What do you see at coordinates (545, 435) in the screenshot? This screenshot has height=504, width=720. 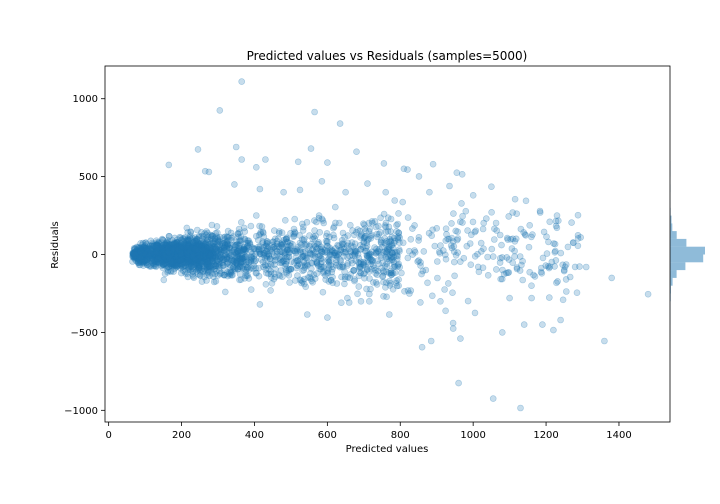 I see `x-tick-label: 1200` at bounding box center [545, 435].